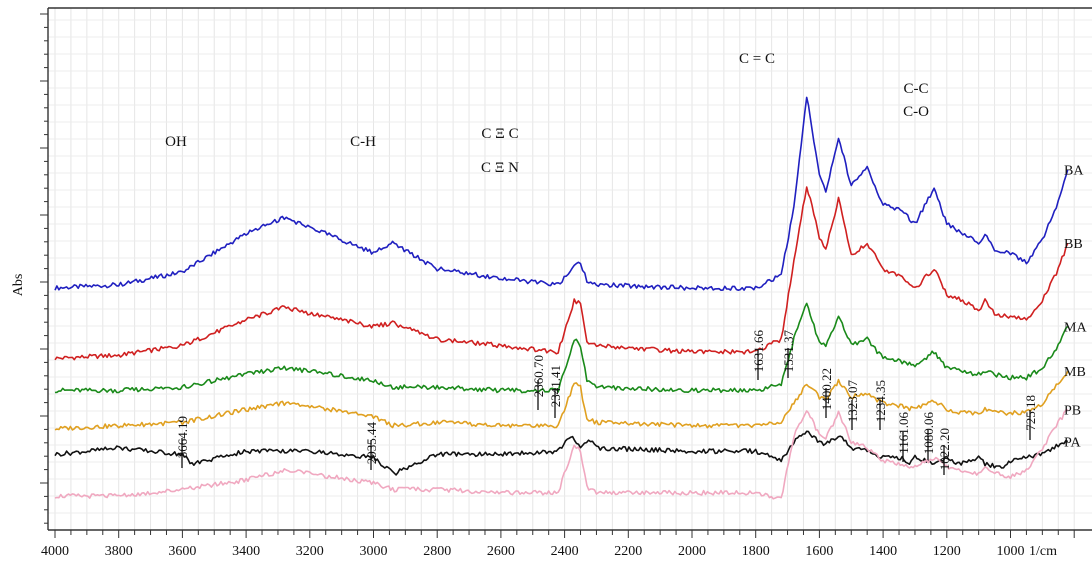 The width and height of the screenshot is (1092, 562). I want to click on x-tick-label: 3400, so click(246, 551).